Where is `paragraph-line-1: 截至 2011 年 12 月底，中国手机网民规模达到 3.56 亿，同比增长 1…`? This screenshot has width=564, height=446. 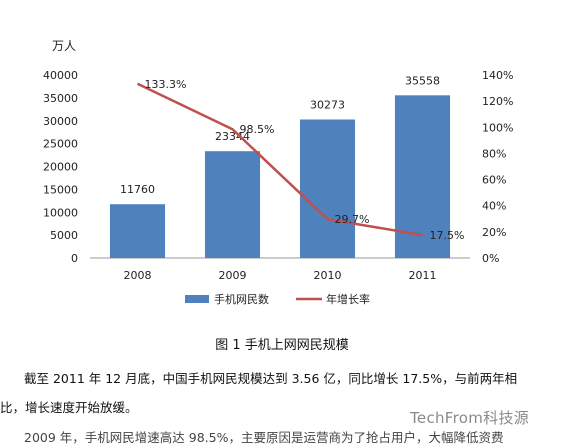 paragraph-line-1: 截至 2011 年 12 月底，中国手机网民规模达到 3.56 亿，同比增长 1… is located at coordinates (271, 378).